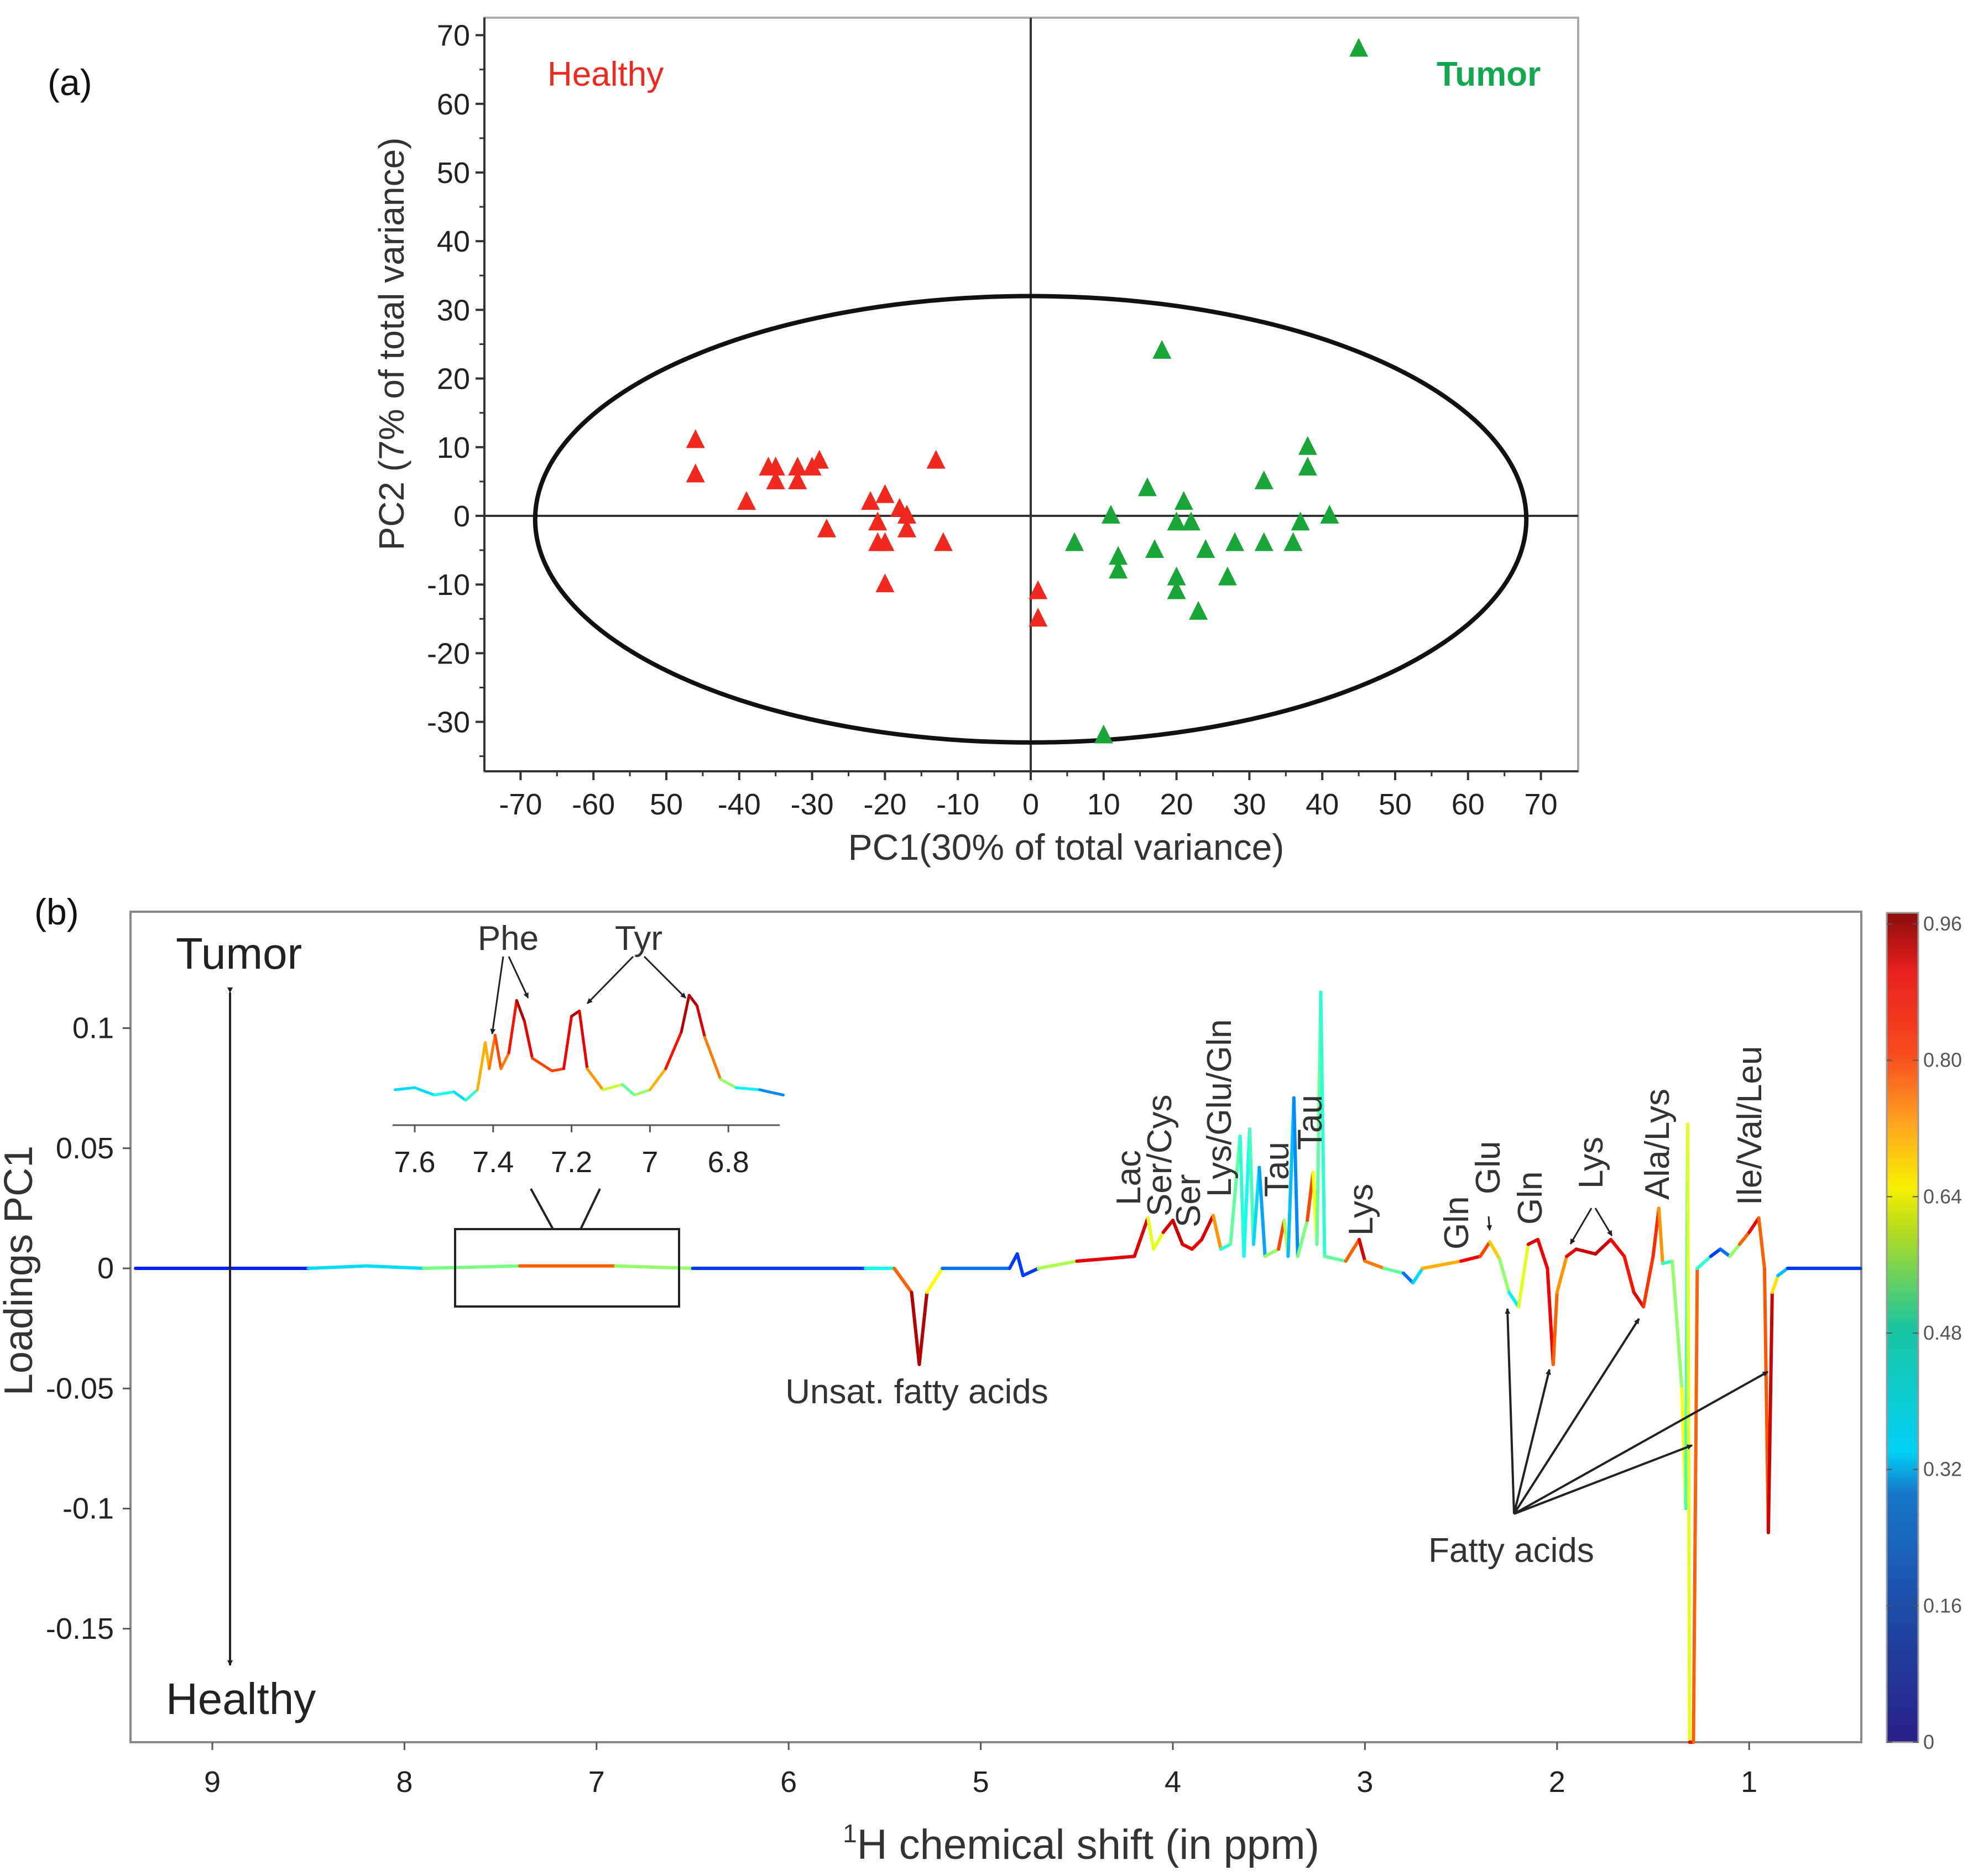 The image size is (1973, 1876). I want to click on annotation-lac: Lac, so click(1129, 1177).